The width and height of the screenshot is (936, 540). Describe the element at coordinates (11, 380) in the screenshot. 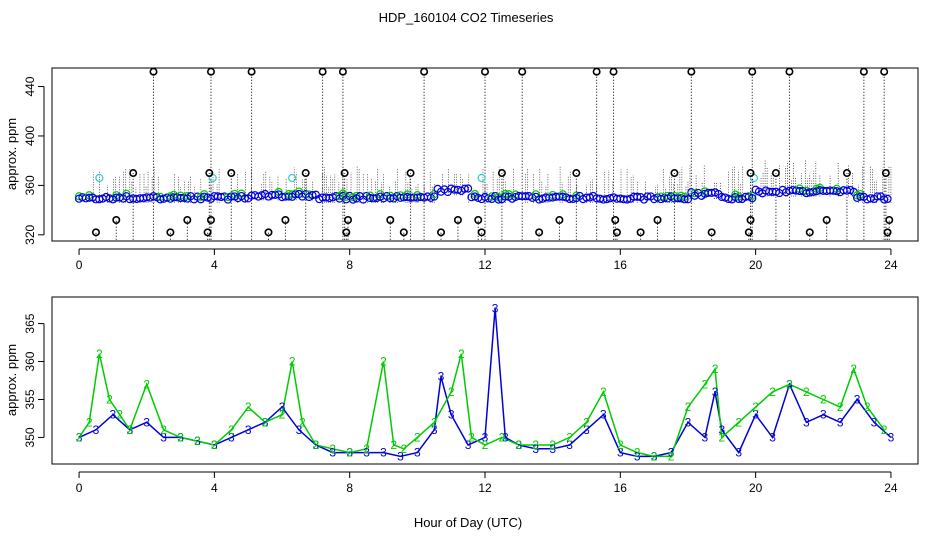

I see `bottom-y-axis-label: approx. ppm` at that location.